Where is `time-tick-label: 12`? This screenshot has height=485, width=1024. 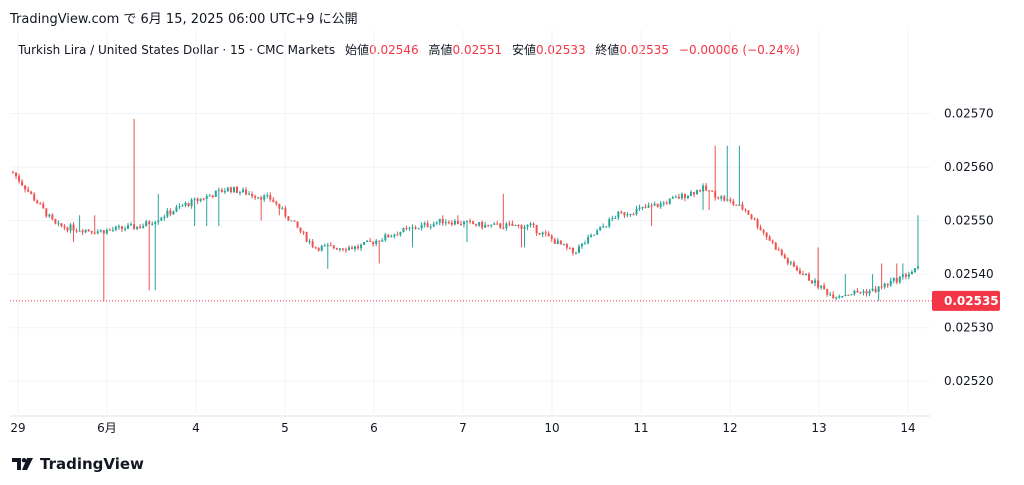 time-tick-label: 12 is located at coordinates (729, 428).